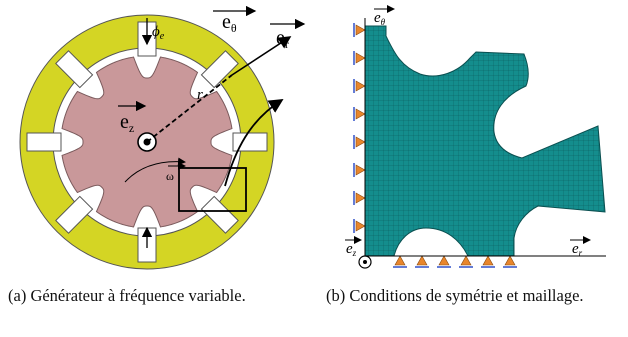  What do you see at coordinates (127, 123) in the screenshot?
I see `label-e-z: ez` at bounding box center [127, 123].